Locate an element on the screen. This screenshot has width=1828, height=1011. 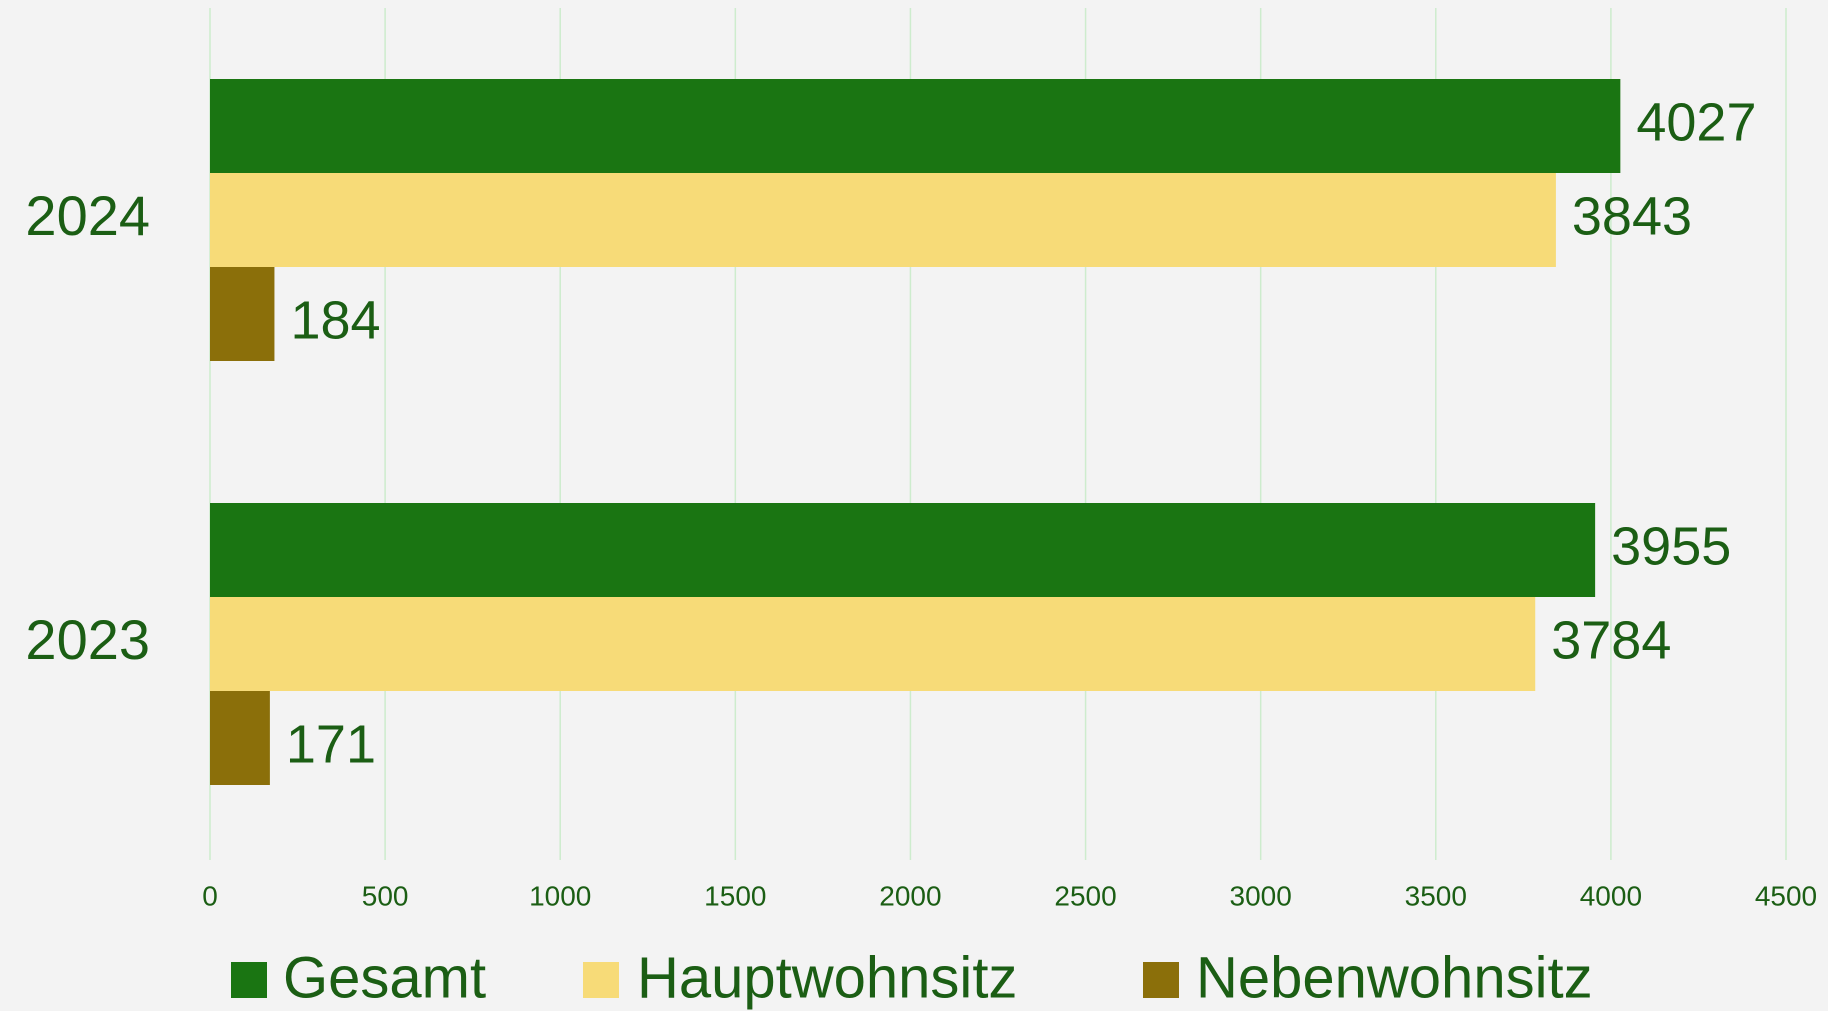
value-label: 4027 is located at coordinates (1696, 122).